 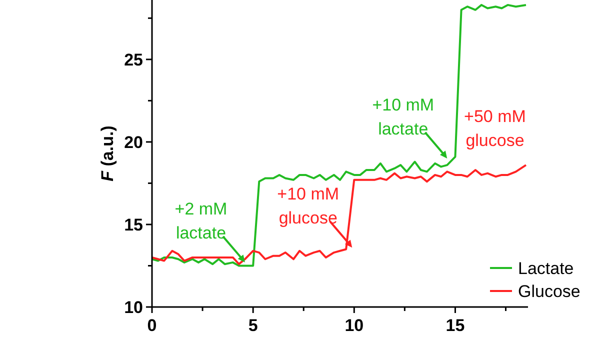 I want to click on x-tick-label: 5, so click(x=253, y=325).